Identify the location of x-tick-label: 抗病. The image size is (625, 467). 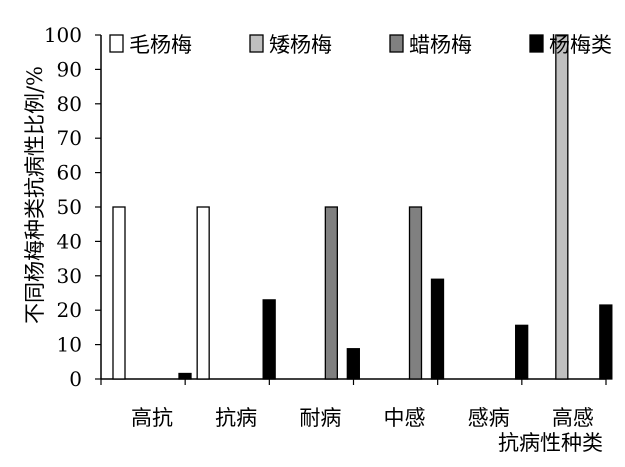
(236, 418).